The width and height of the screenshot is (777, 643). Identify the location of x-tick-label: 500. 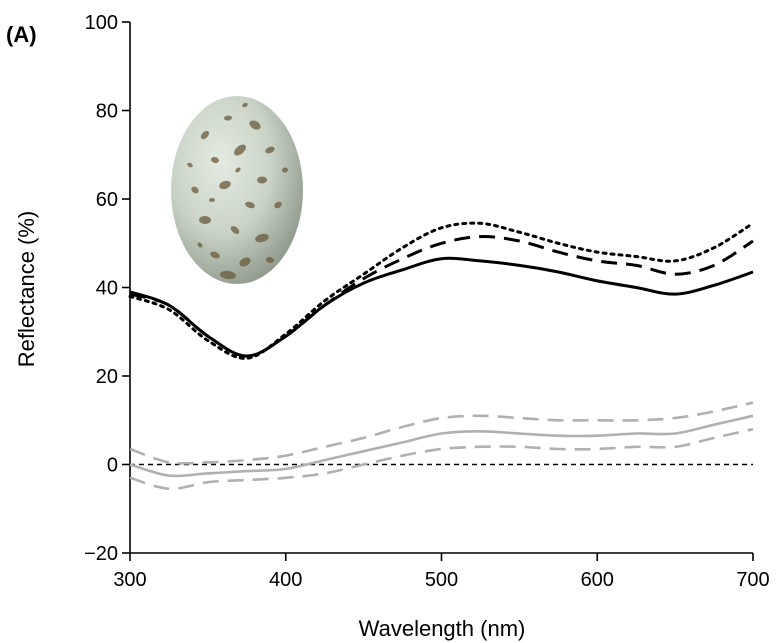
(441, 580).